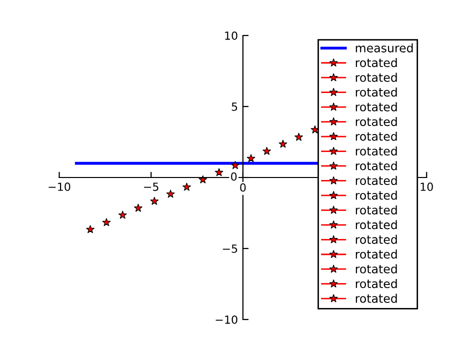  What do you see at coordinates (59, 186) in the screenshot?
I see `x-tick-label: −10` at bounding box center [59, 186].